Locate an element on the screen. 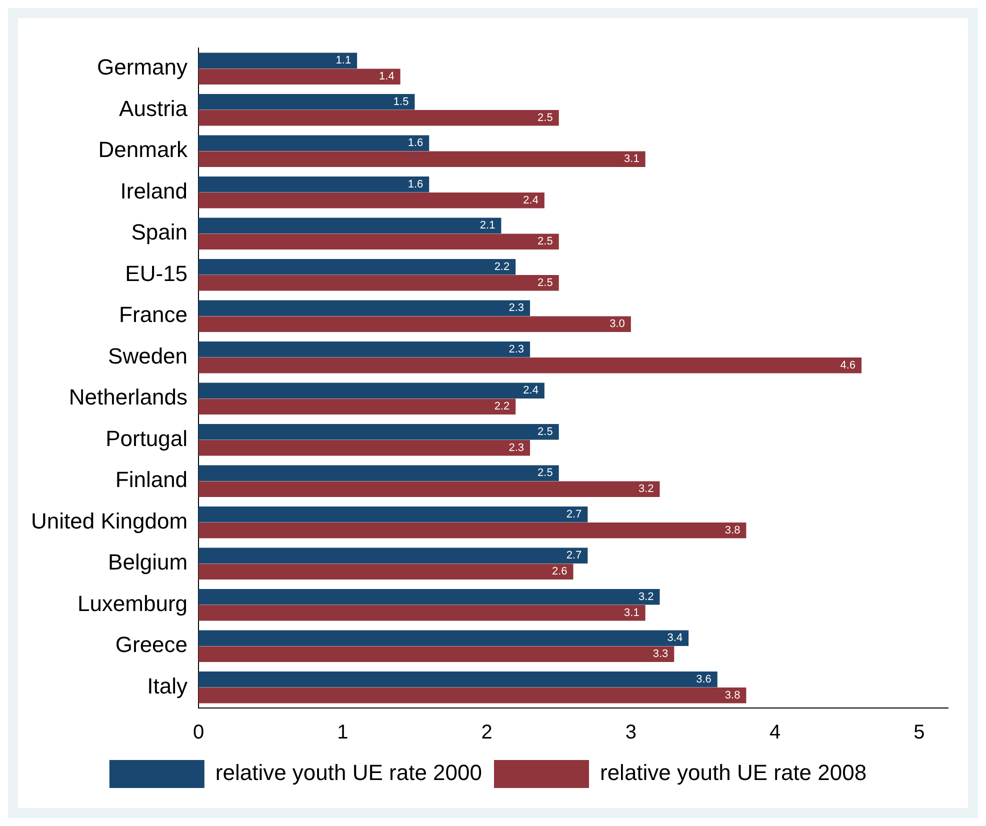  data-label: 3.0 is located at coordinates (617, 324).